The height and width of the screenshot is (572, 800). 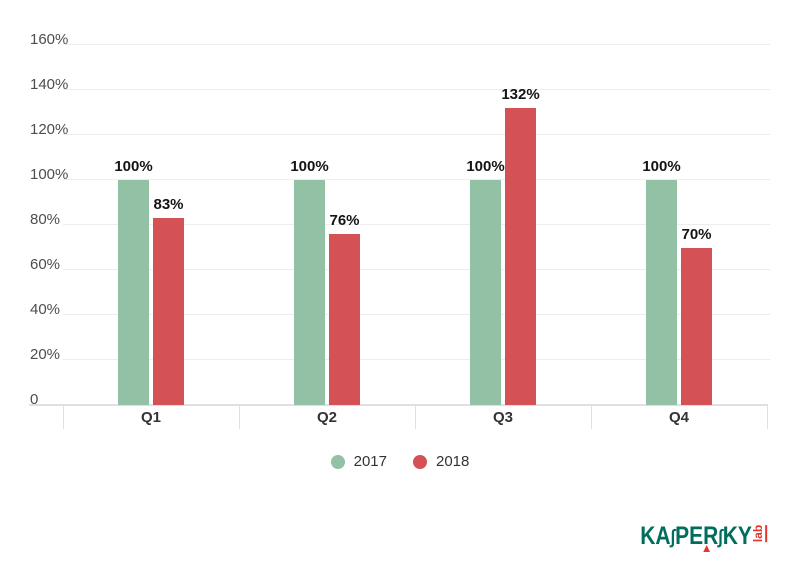 I want to click on y-axis-label: 40%, so click(x=45, y=309).